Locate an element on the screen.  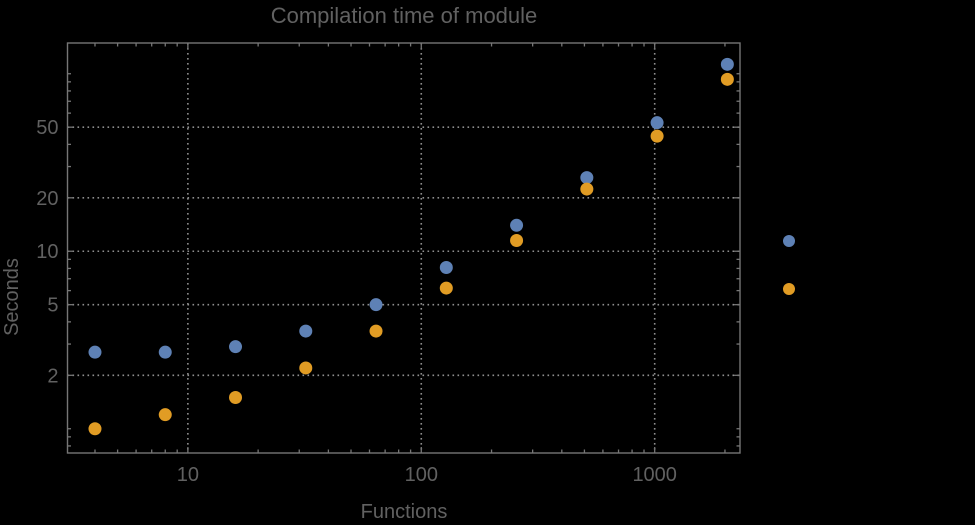
chart-title: Compilation time of module is located at coordinates (404, 15).